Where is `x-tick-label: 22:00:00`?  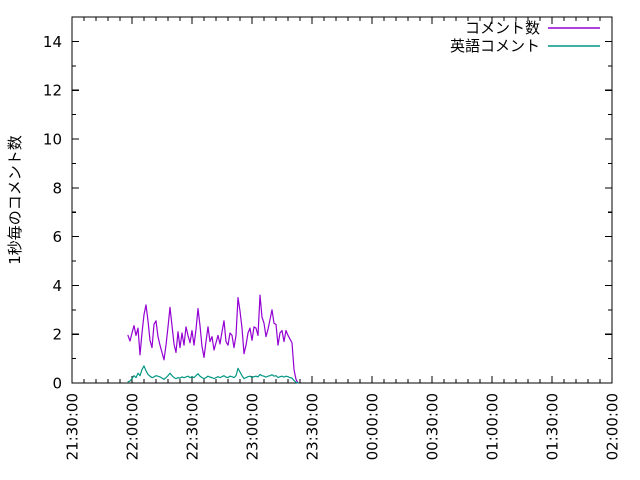 x-tick-label: 22:00:00 is located at coordinates (133, 426).